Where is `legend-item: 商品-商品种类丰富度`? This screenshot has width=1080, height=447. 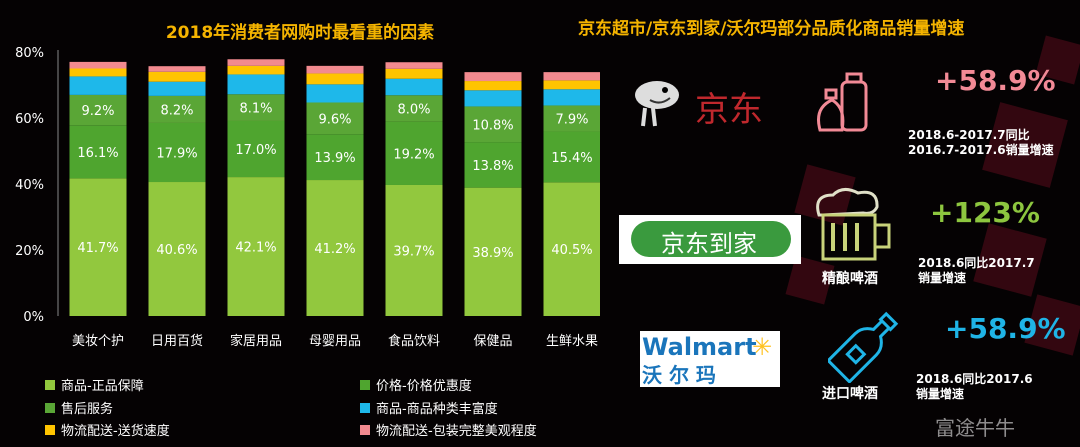
legend-item: 商品-商品种类丰富度 is located at coordinates (429, 407).